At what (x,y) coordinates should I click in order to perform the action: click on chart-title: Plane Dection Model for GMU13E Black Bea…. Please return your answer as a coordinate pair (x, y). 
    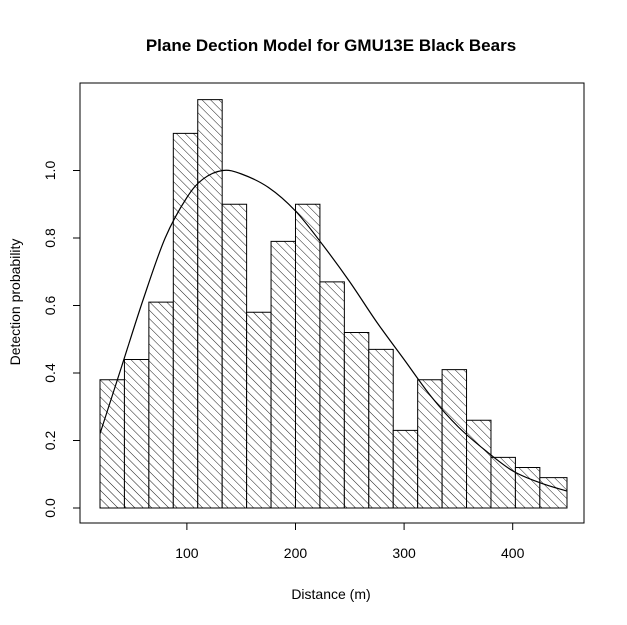
    Looking at the image, I should click on (331, 45).